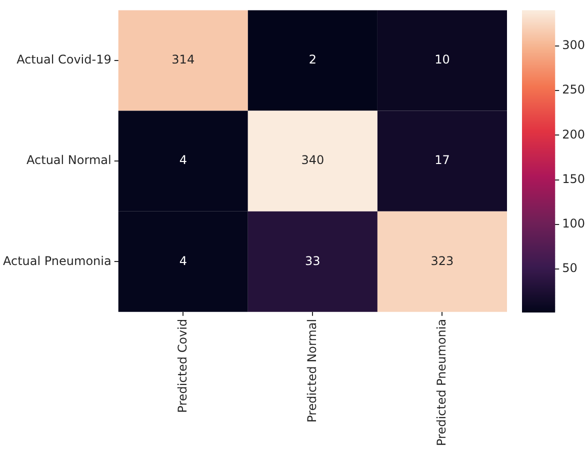  I want to click on color-bar-label: 100, so click(573, 223).